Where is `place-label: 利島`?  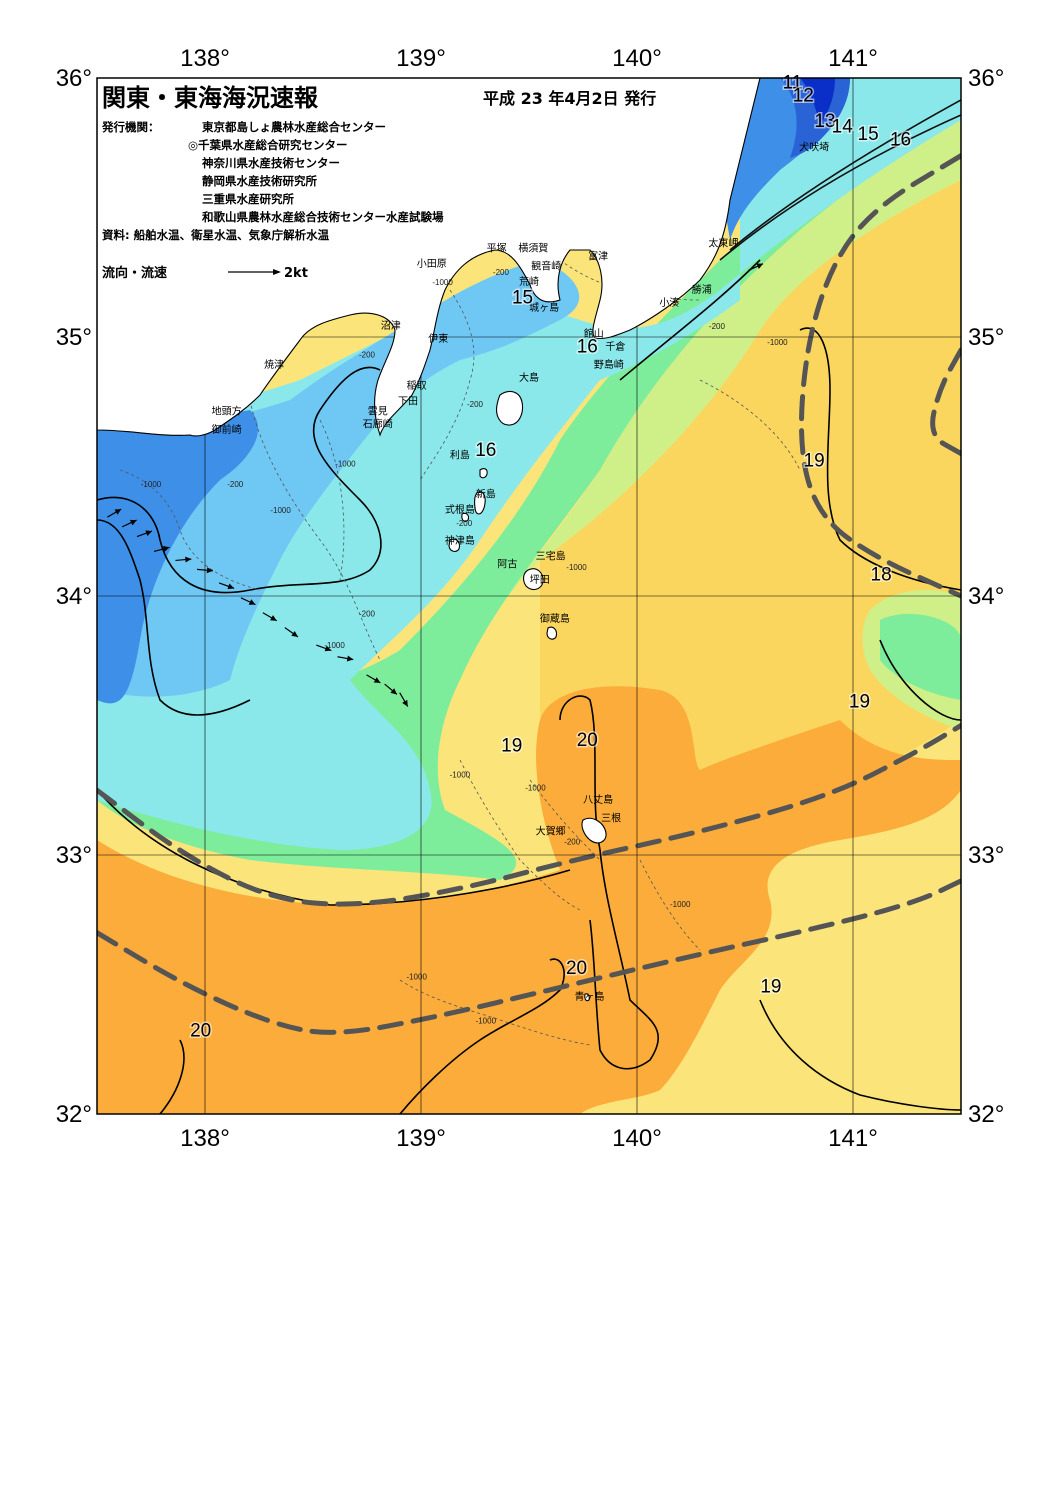
place-label: 利島 is located at coordinates (460, 455).